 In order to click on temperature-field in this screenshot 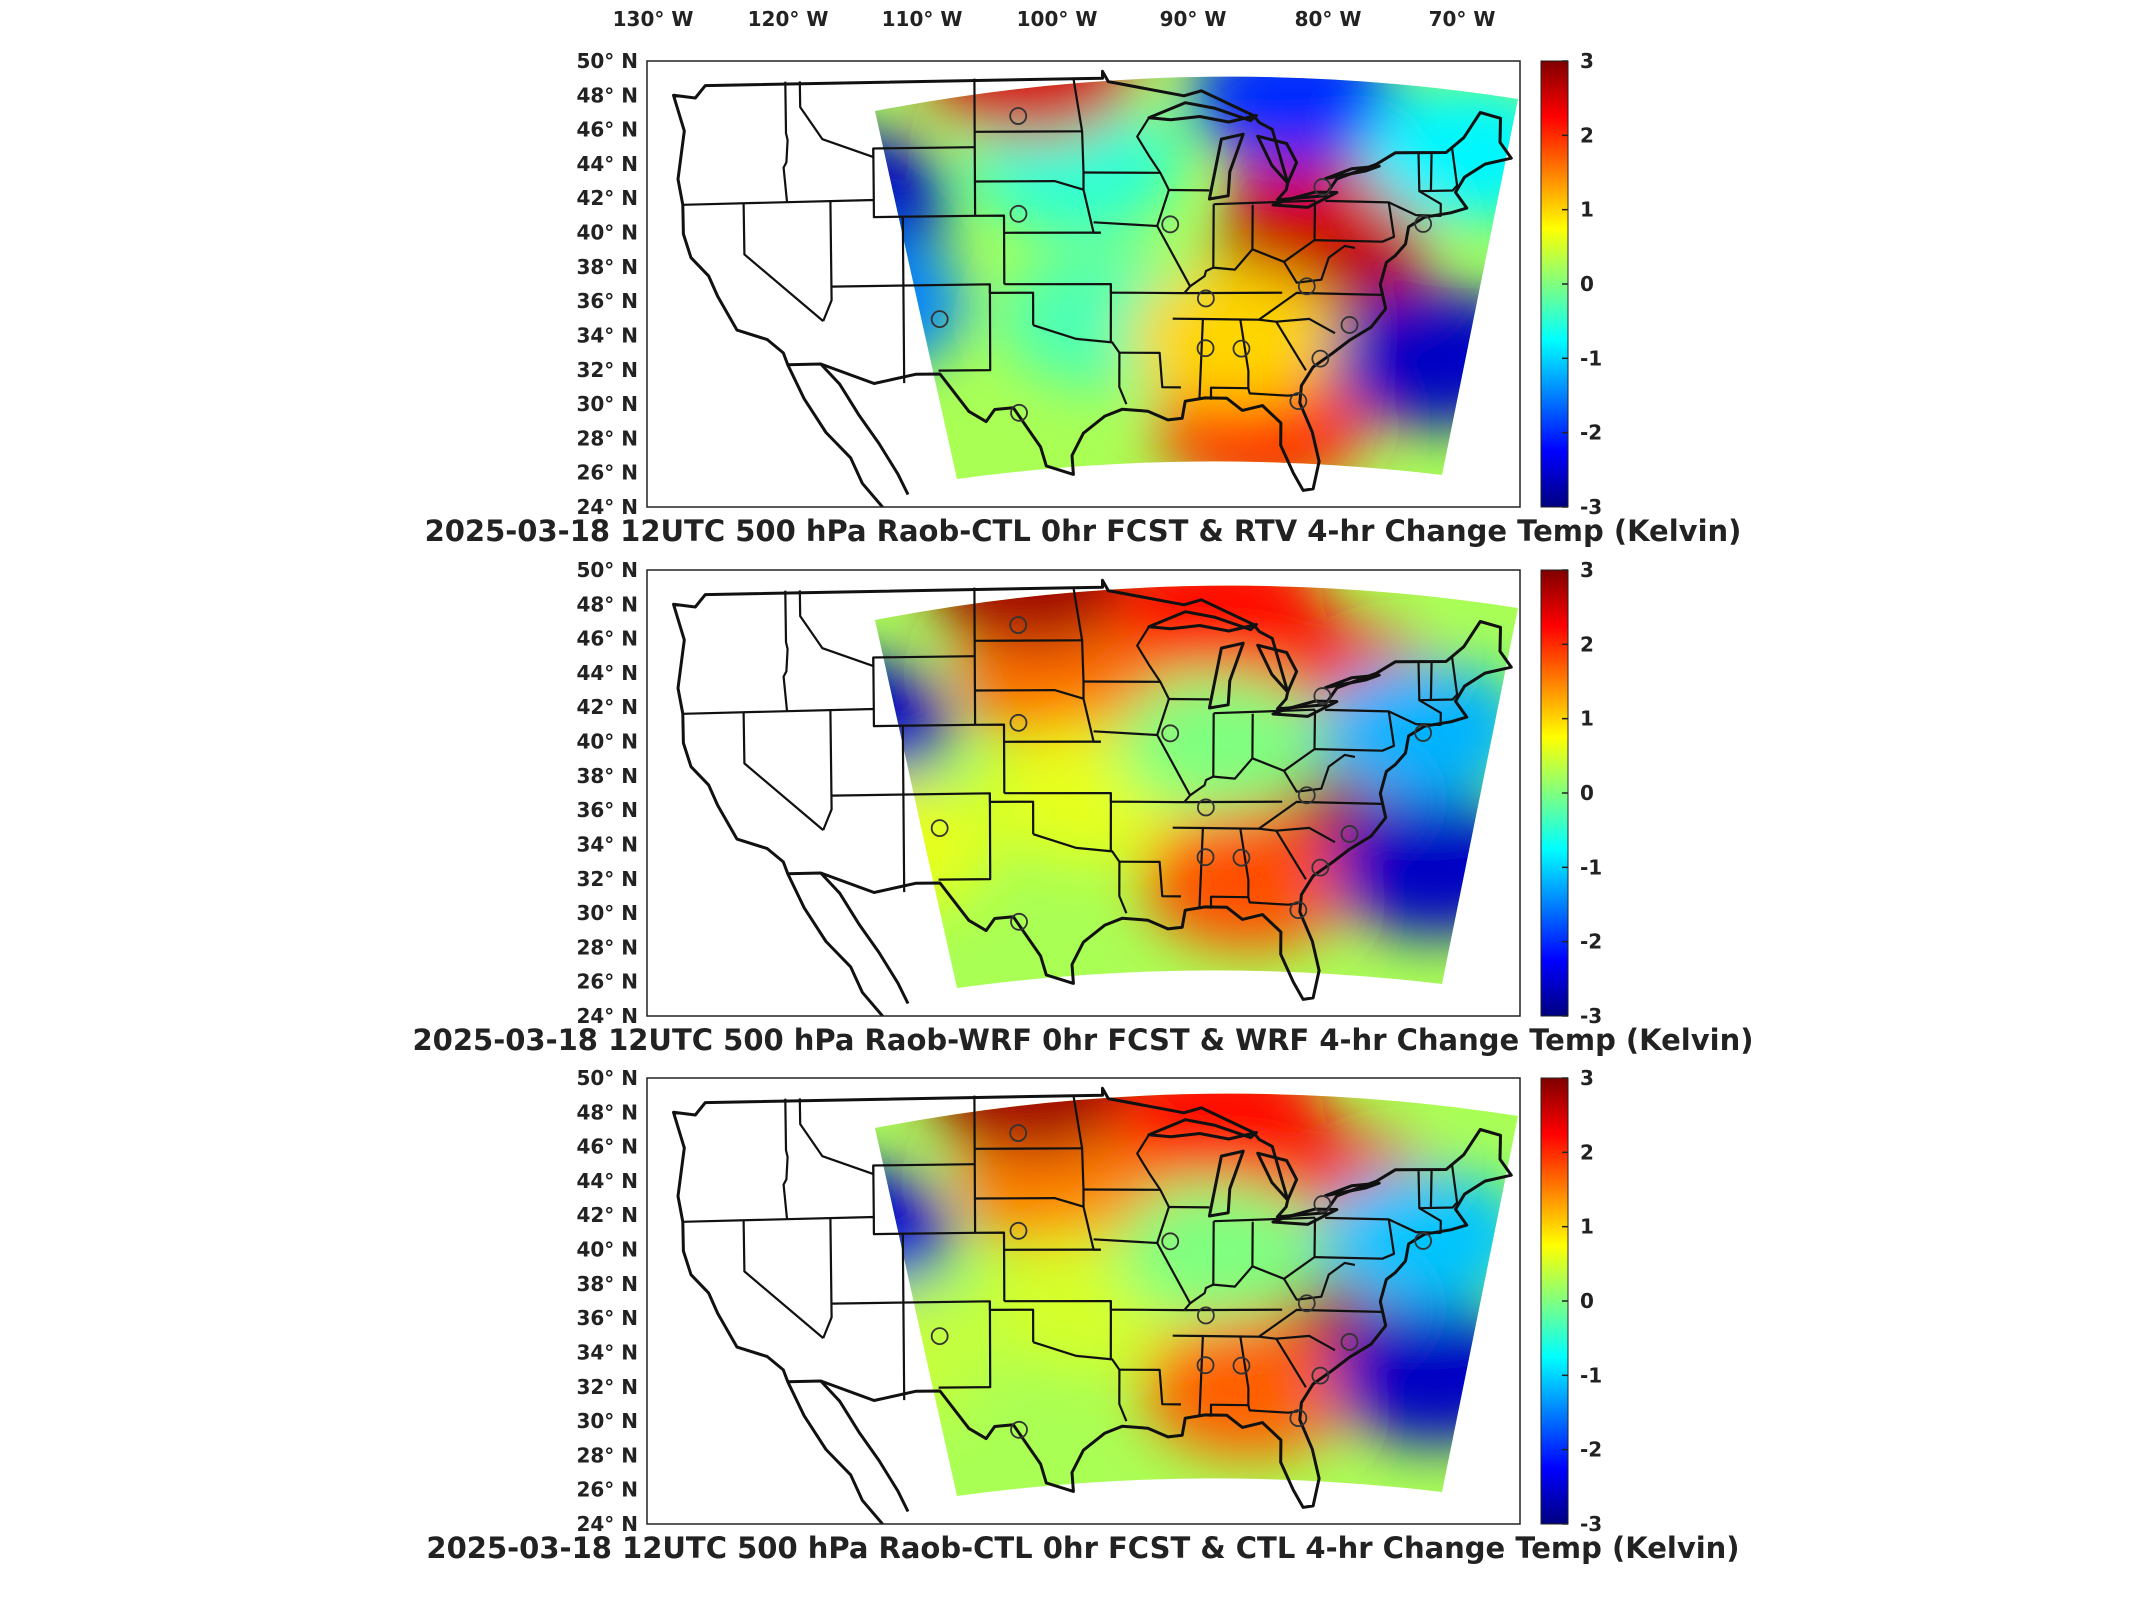, I will do `click(1196, 786)`.